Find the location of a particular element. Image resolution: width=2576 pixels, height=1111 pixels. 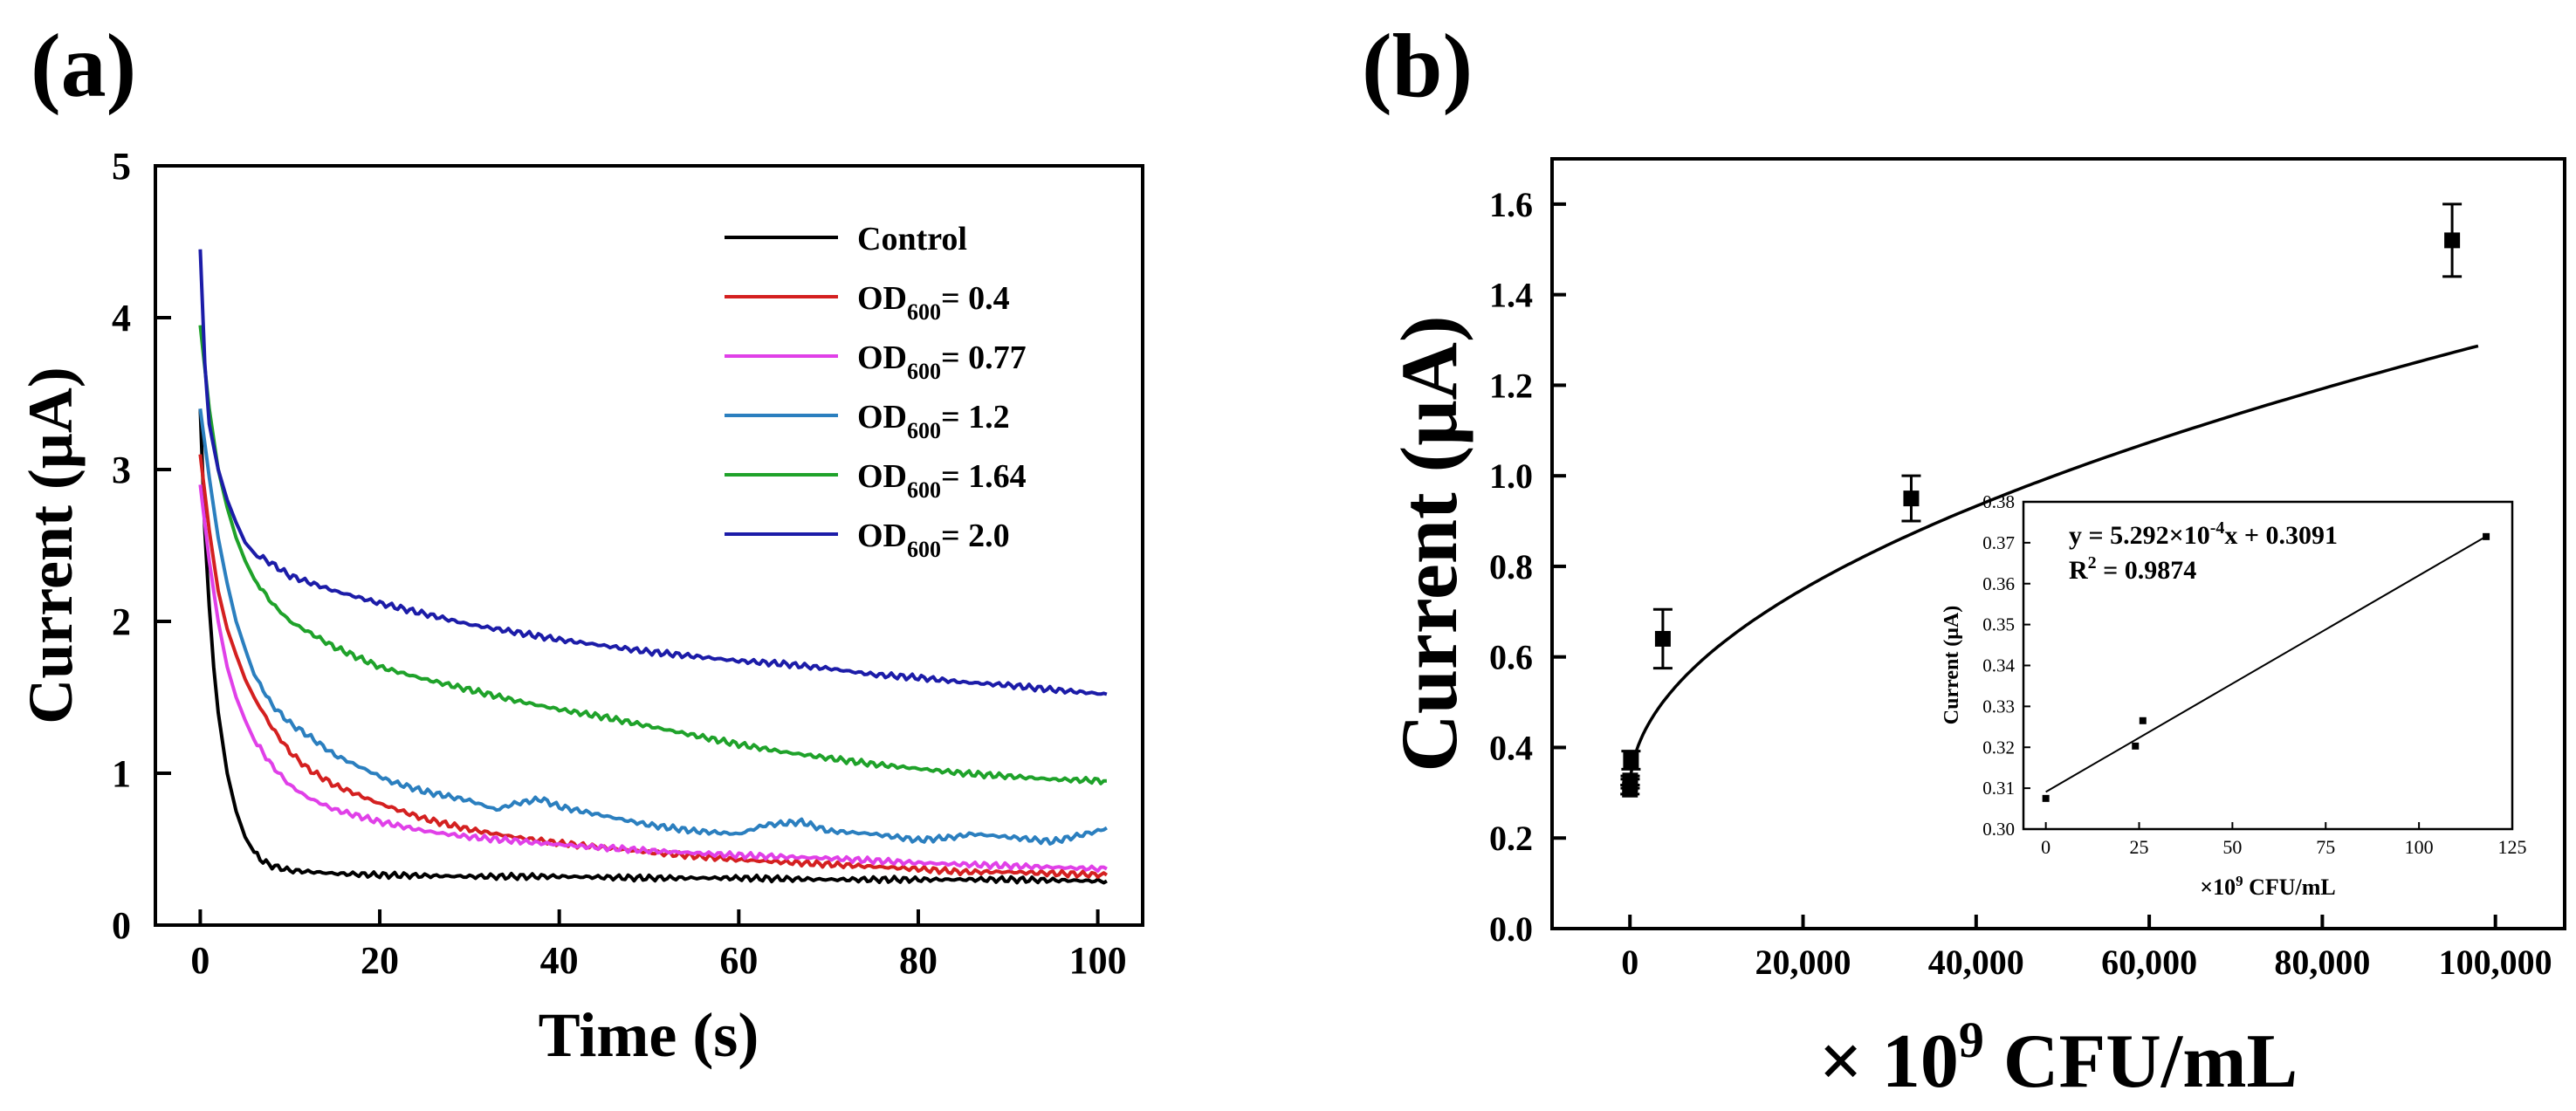

legend-entry-3: OD600= 1.2 is located at coordinates (934, 421).